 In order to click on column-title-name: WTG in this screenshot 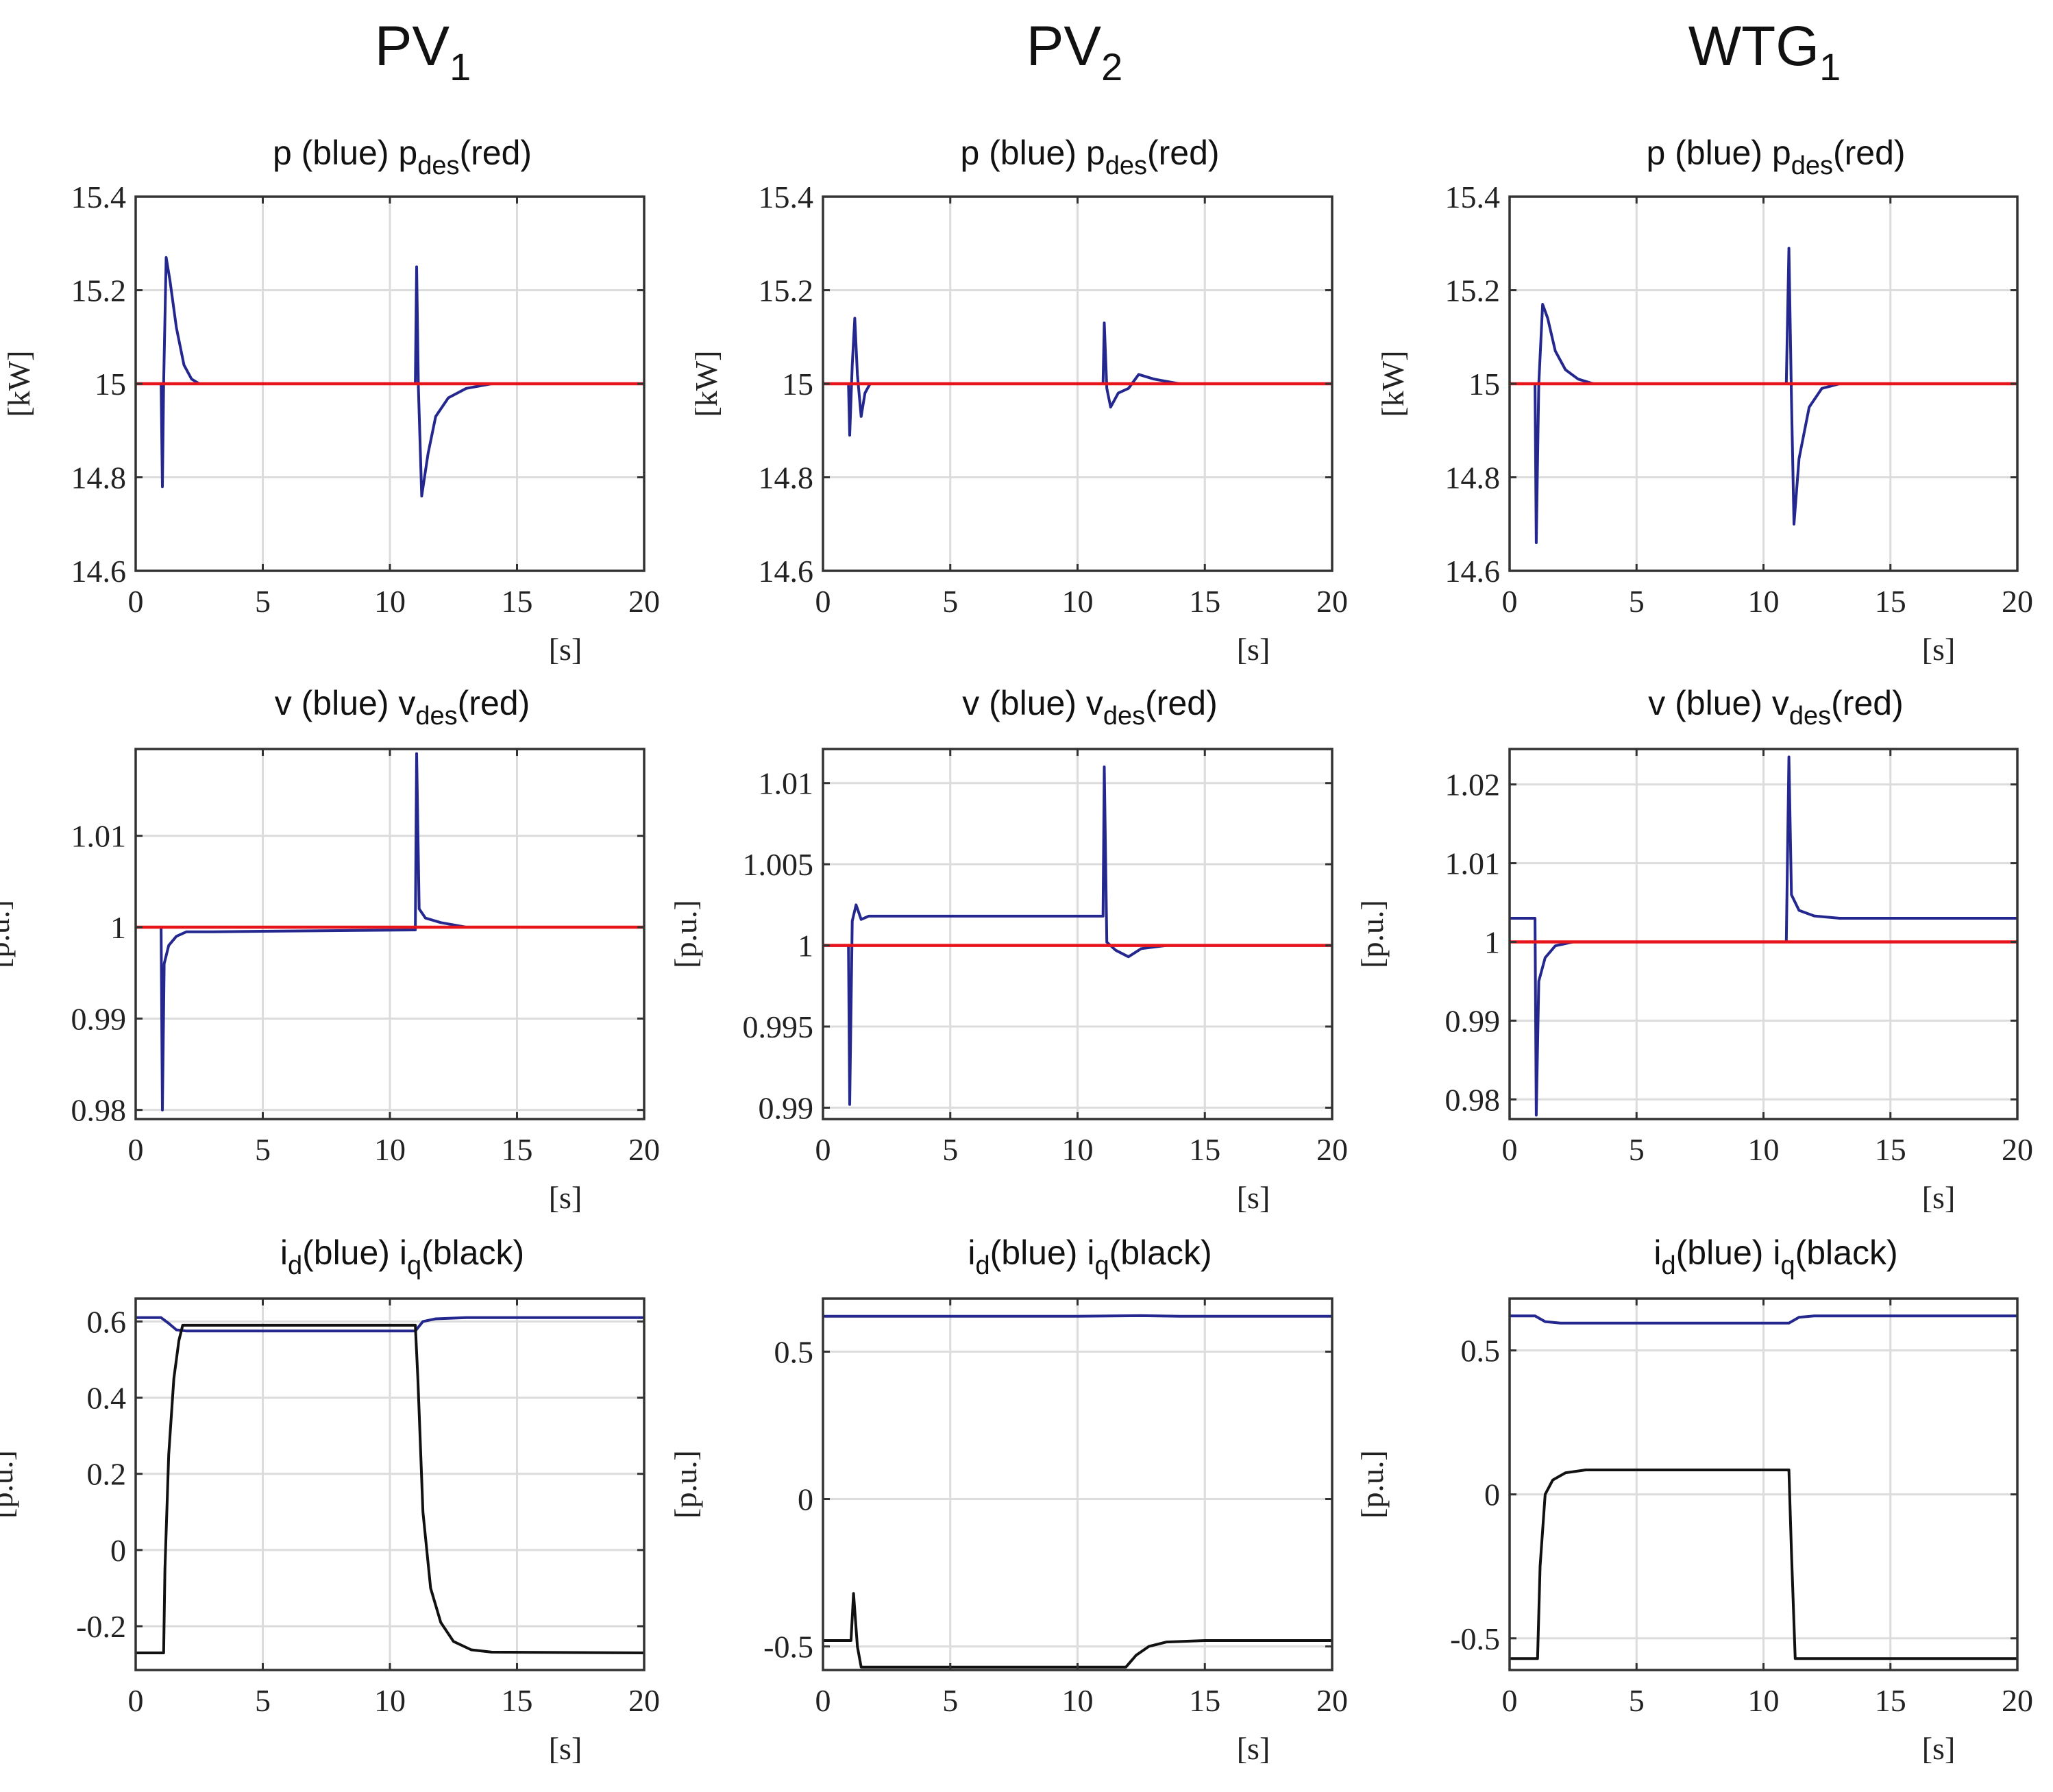, I will do `click(1753, 46)`.